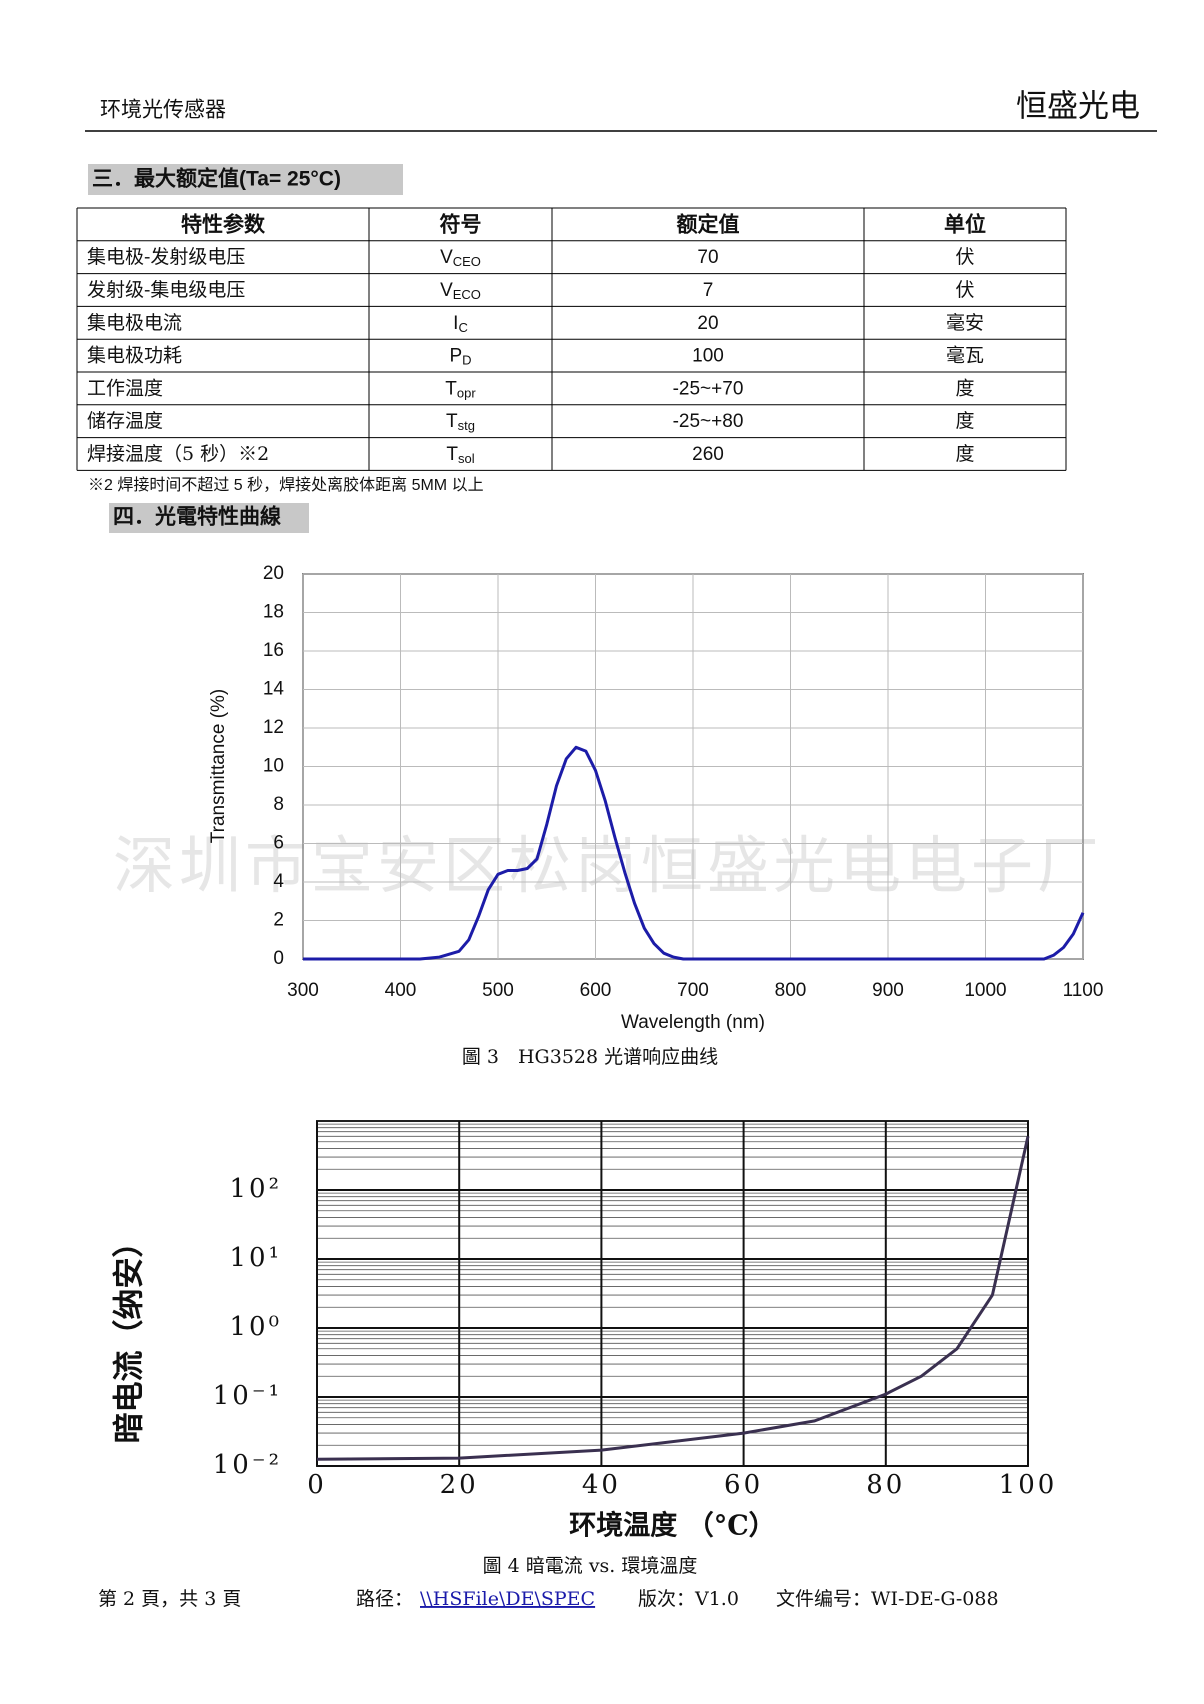 Image resolution: width=1204 pixels, height=1704 pixels. I want to click on symbol-subscript: stg, so click(466, 426).